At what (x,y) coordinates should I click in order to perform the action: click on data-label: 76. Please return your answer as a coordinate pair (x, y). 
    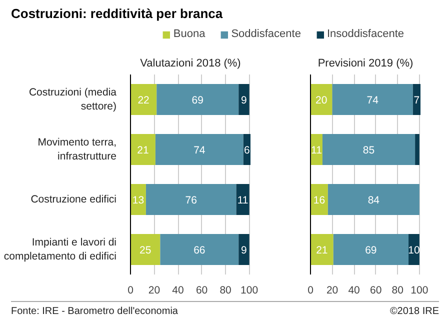
    Looking at the image, I should click on (191, 200).